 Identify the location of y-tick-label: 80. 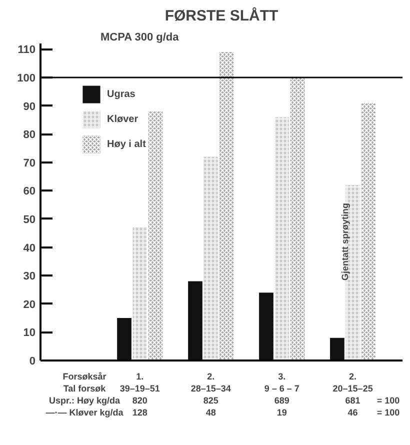
(29, 135).